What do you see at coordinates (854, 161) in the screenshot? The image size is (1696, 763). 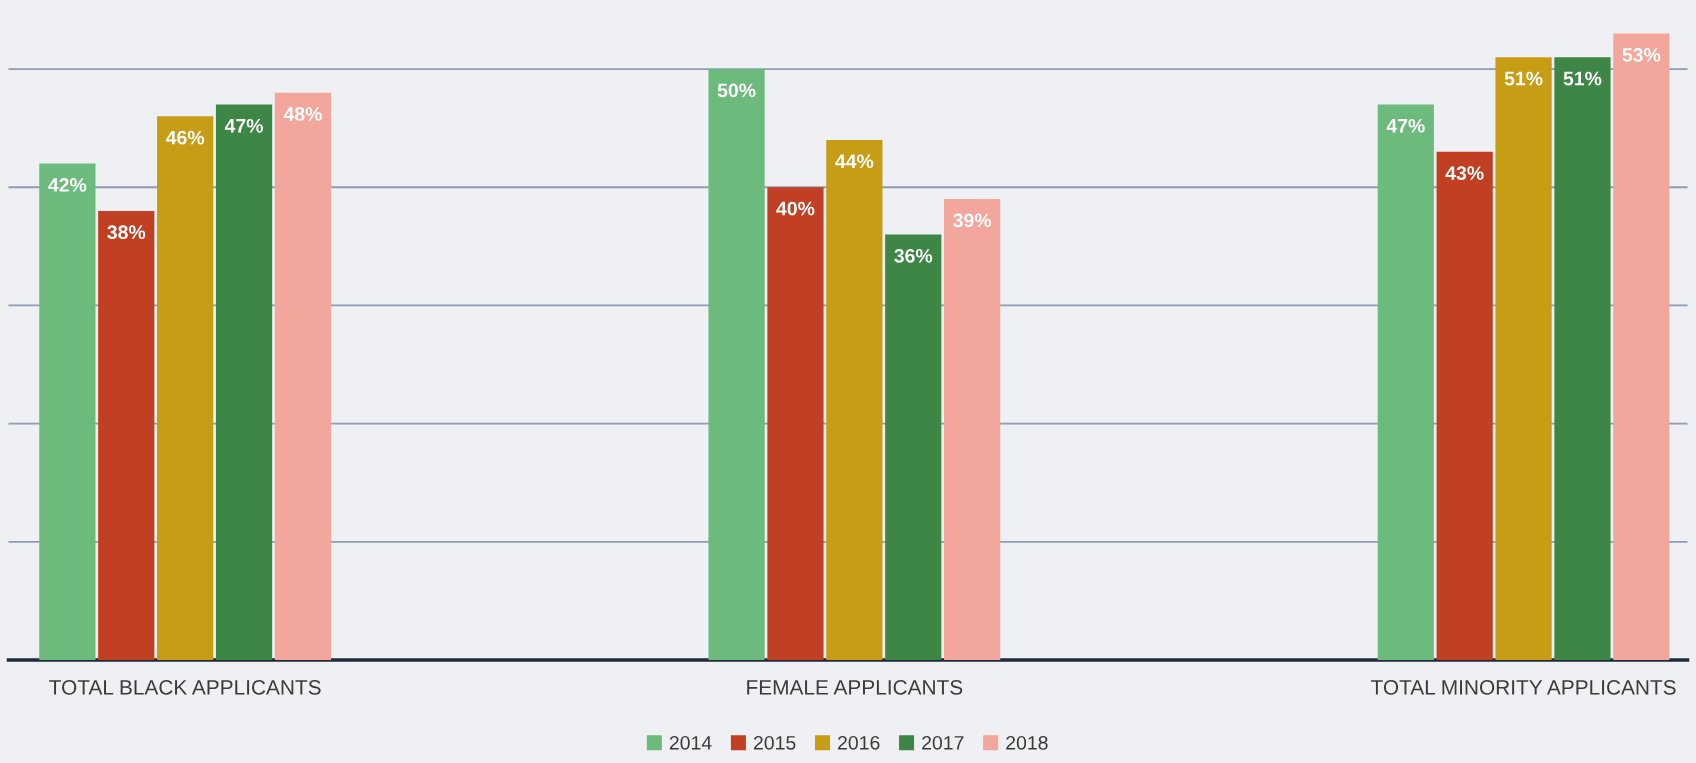 I see `data-label: 44%` at bounding box center [854, 161].